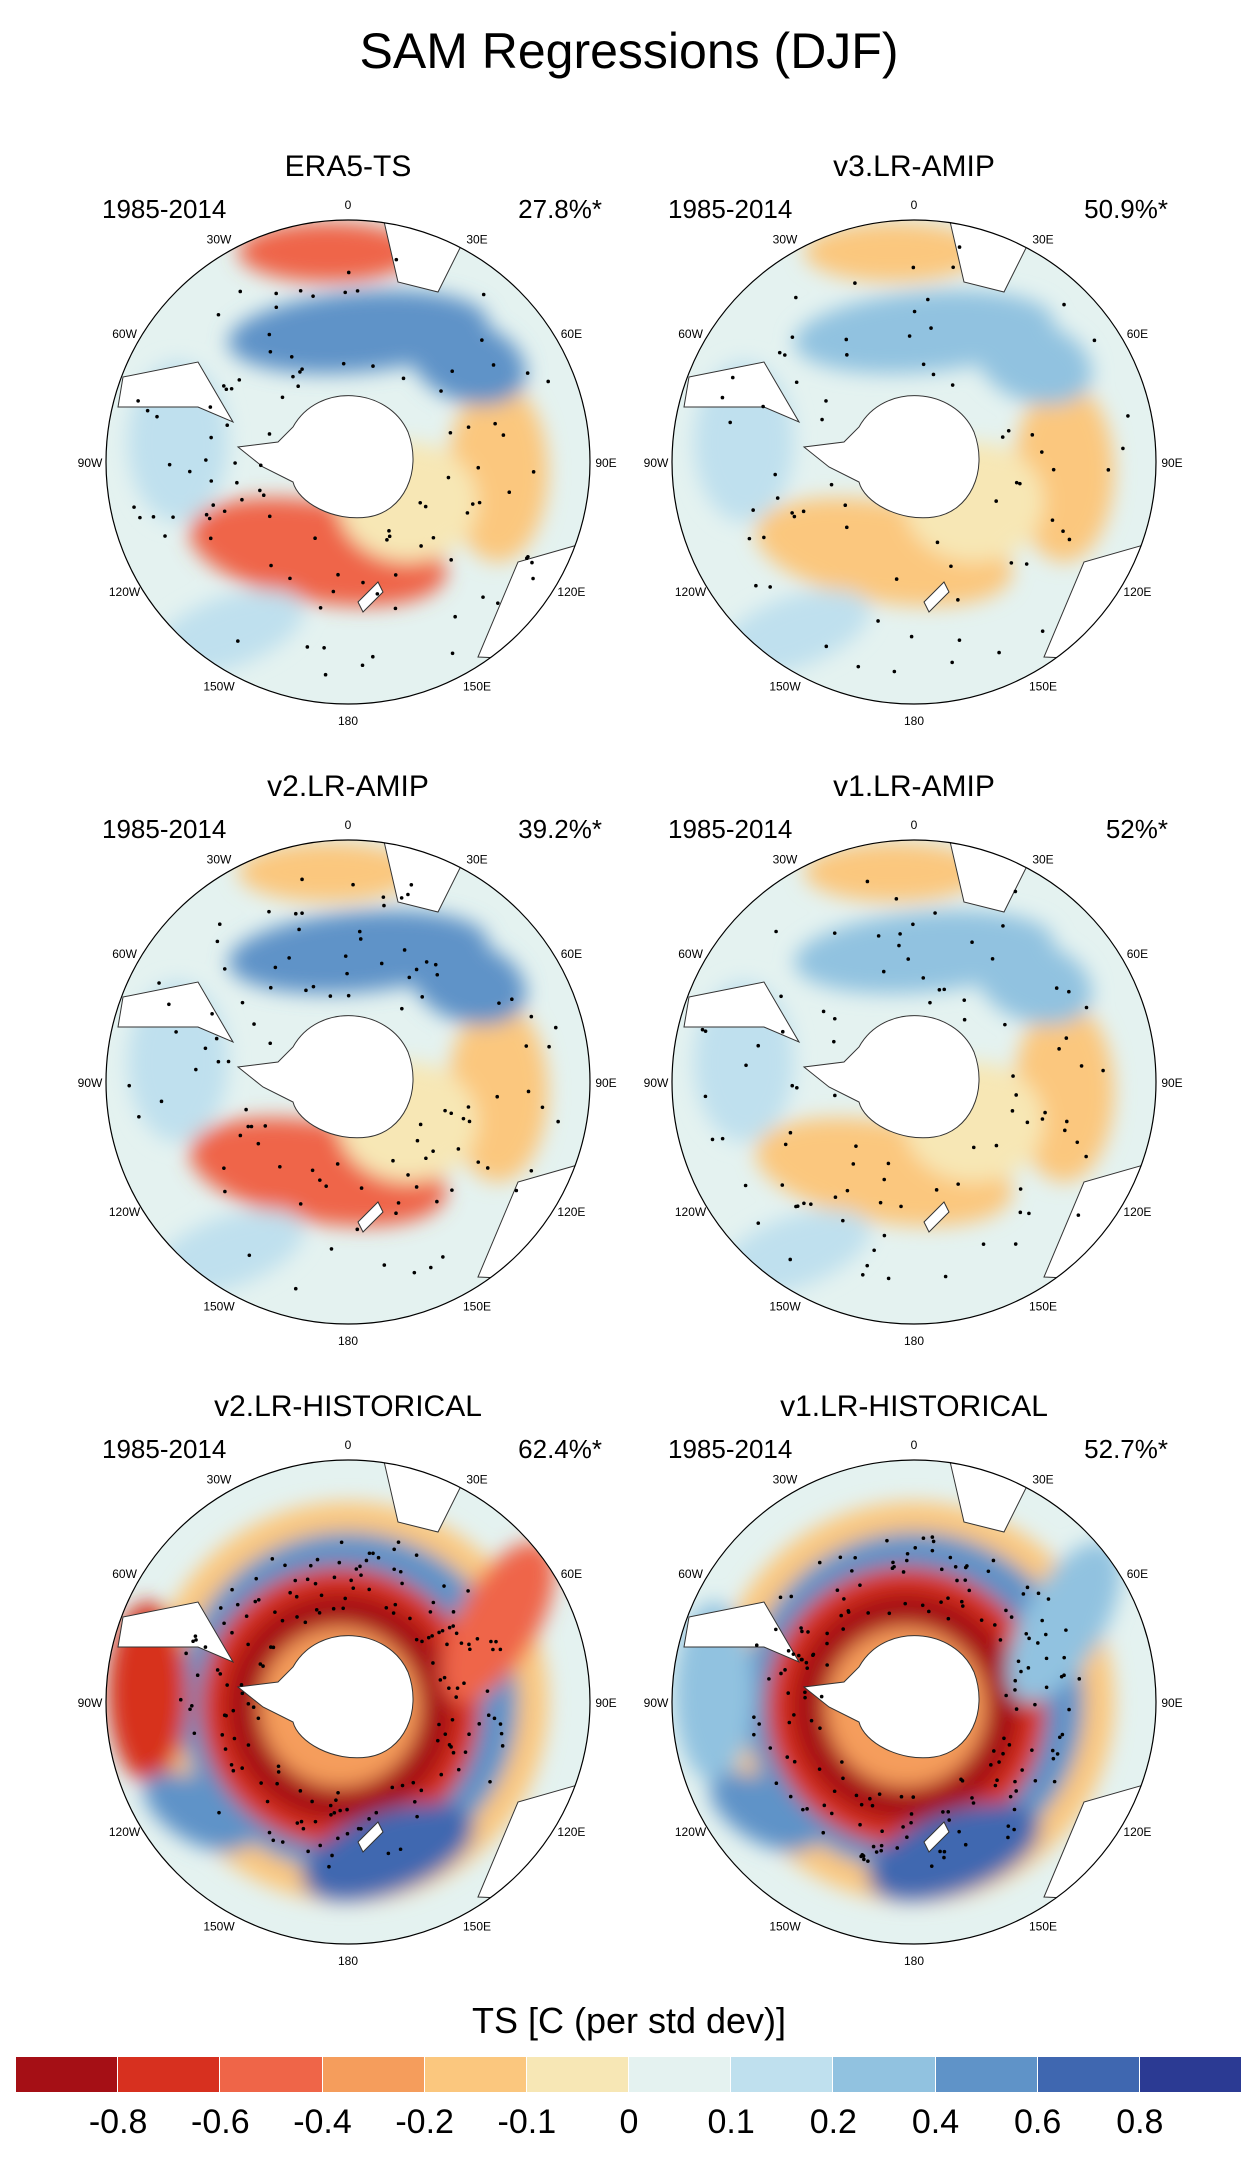 The width and height of the screenshot is (1258, 2162). Describe the element at coordinates (629, 51) in the screenshot. I see `page-title: SAM Regressions (DJF)` at that location.